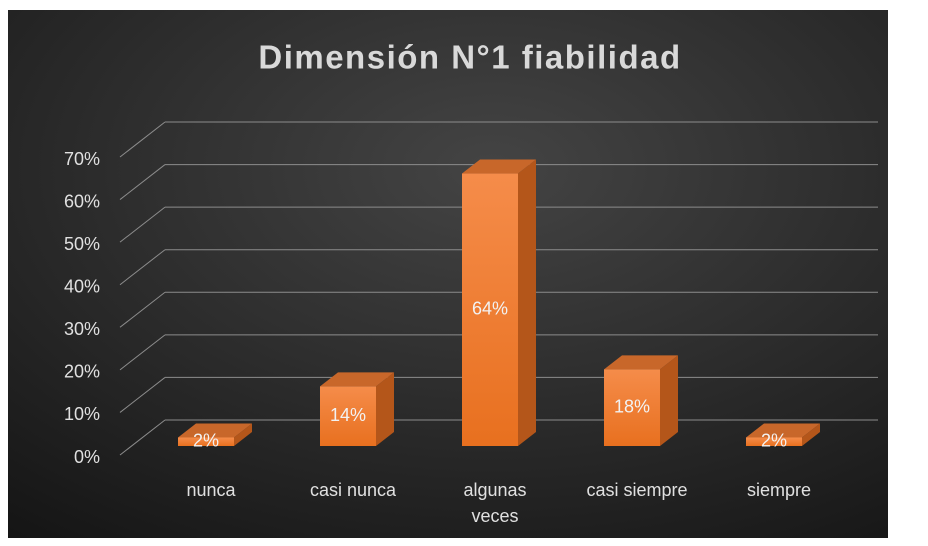  Describe the element at coordinates (87, 457) in the screenshot. I see `y-tick-label: 0%` at that location.